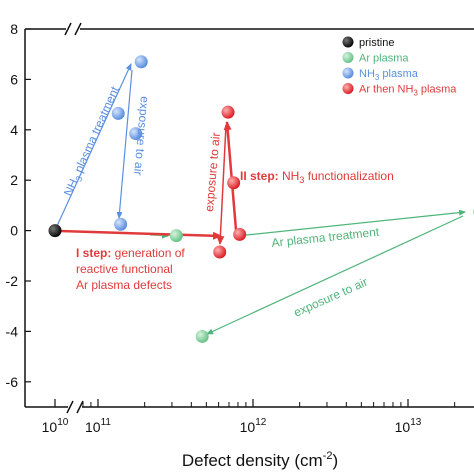  What do you see at coordinates (75, 407) in the screenshot?
I see `bottom-axis-break-icon` at bounding box center [75, 407].